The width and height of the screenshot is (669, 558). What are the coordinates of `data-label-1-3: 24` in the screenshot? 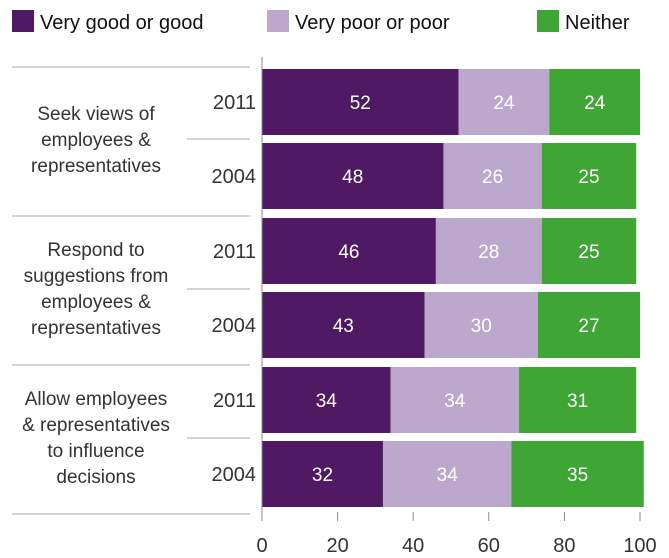 It's located at (595, 103).